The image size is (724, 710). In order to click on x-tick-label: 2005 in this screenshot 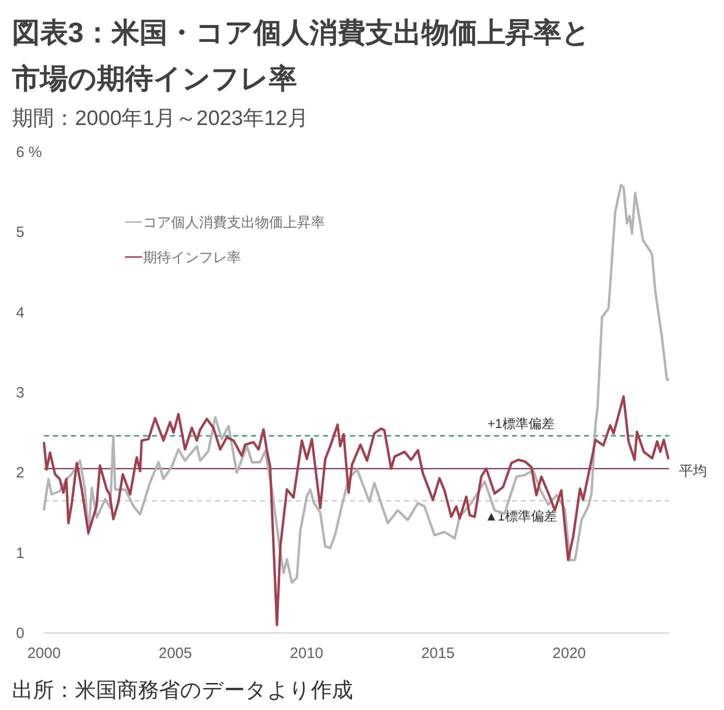, I will do `click(175, 653)`.